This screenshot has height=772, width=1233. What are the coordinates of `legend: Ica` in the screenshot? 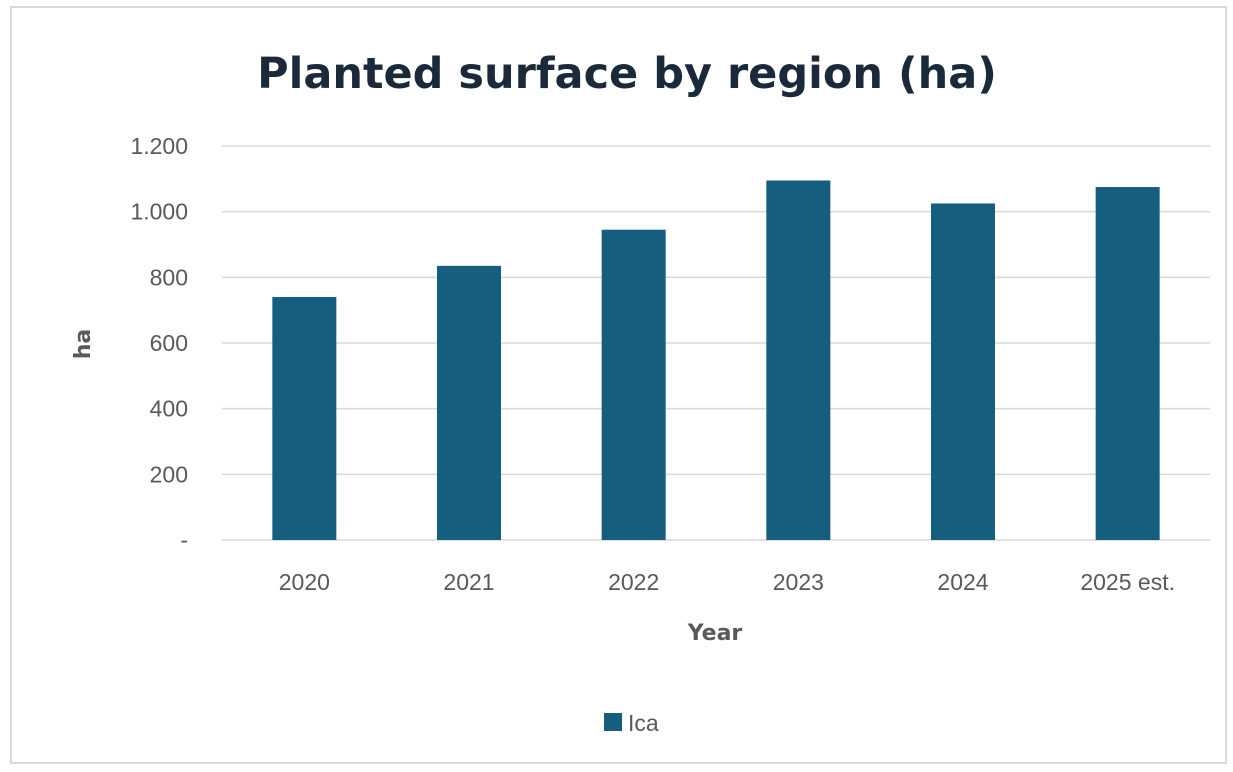 It's located at (631, 723).